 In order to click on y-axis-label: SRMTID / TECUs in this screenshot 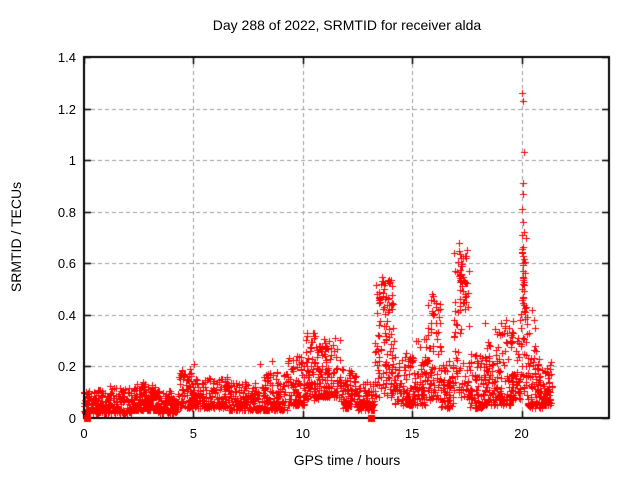, I will do `click(16, 237)`.